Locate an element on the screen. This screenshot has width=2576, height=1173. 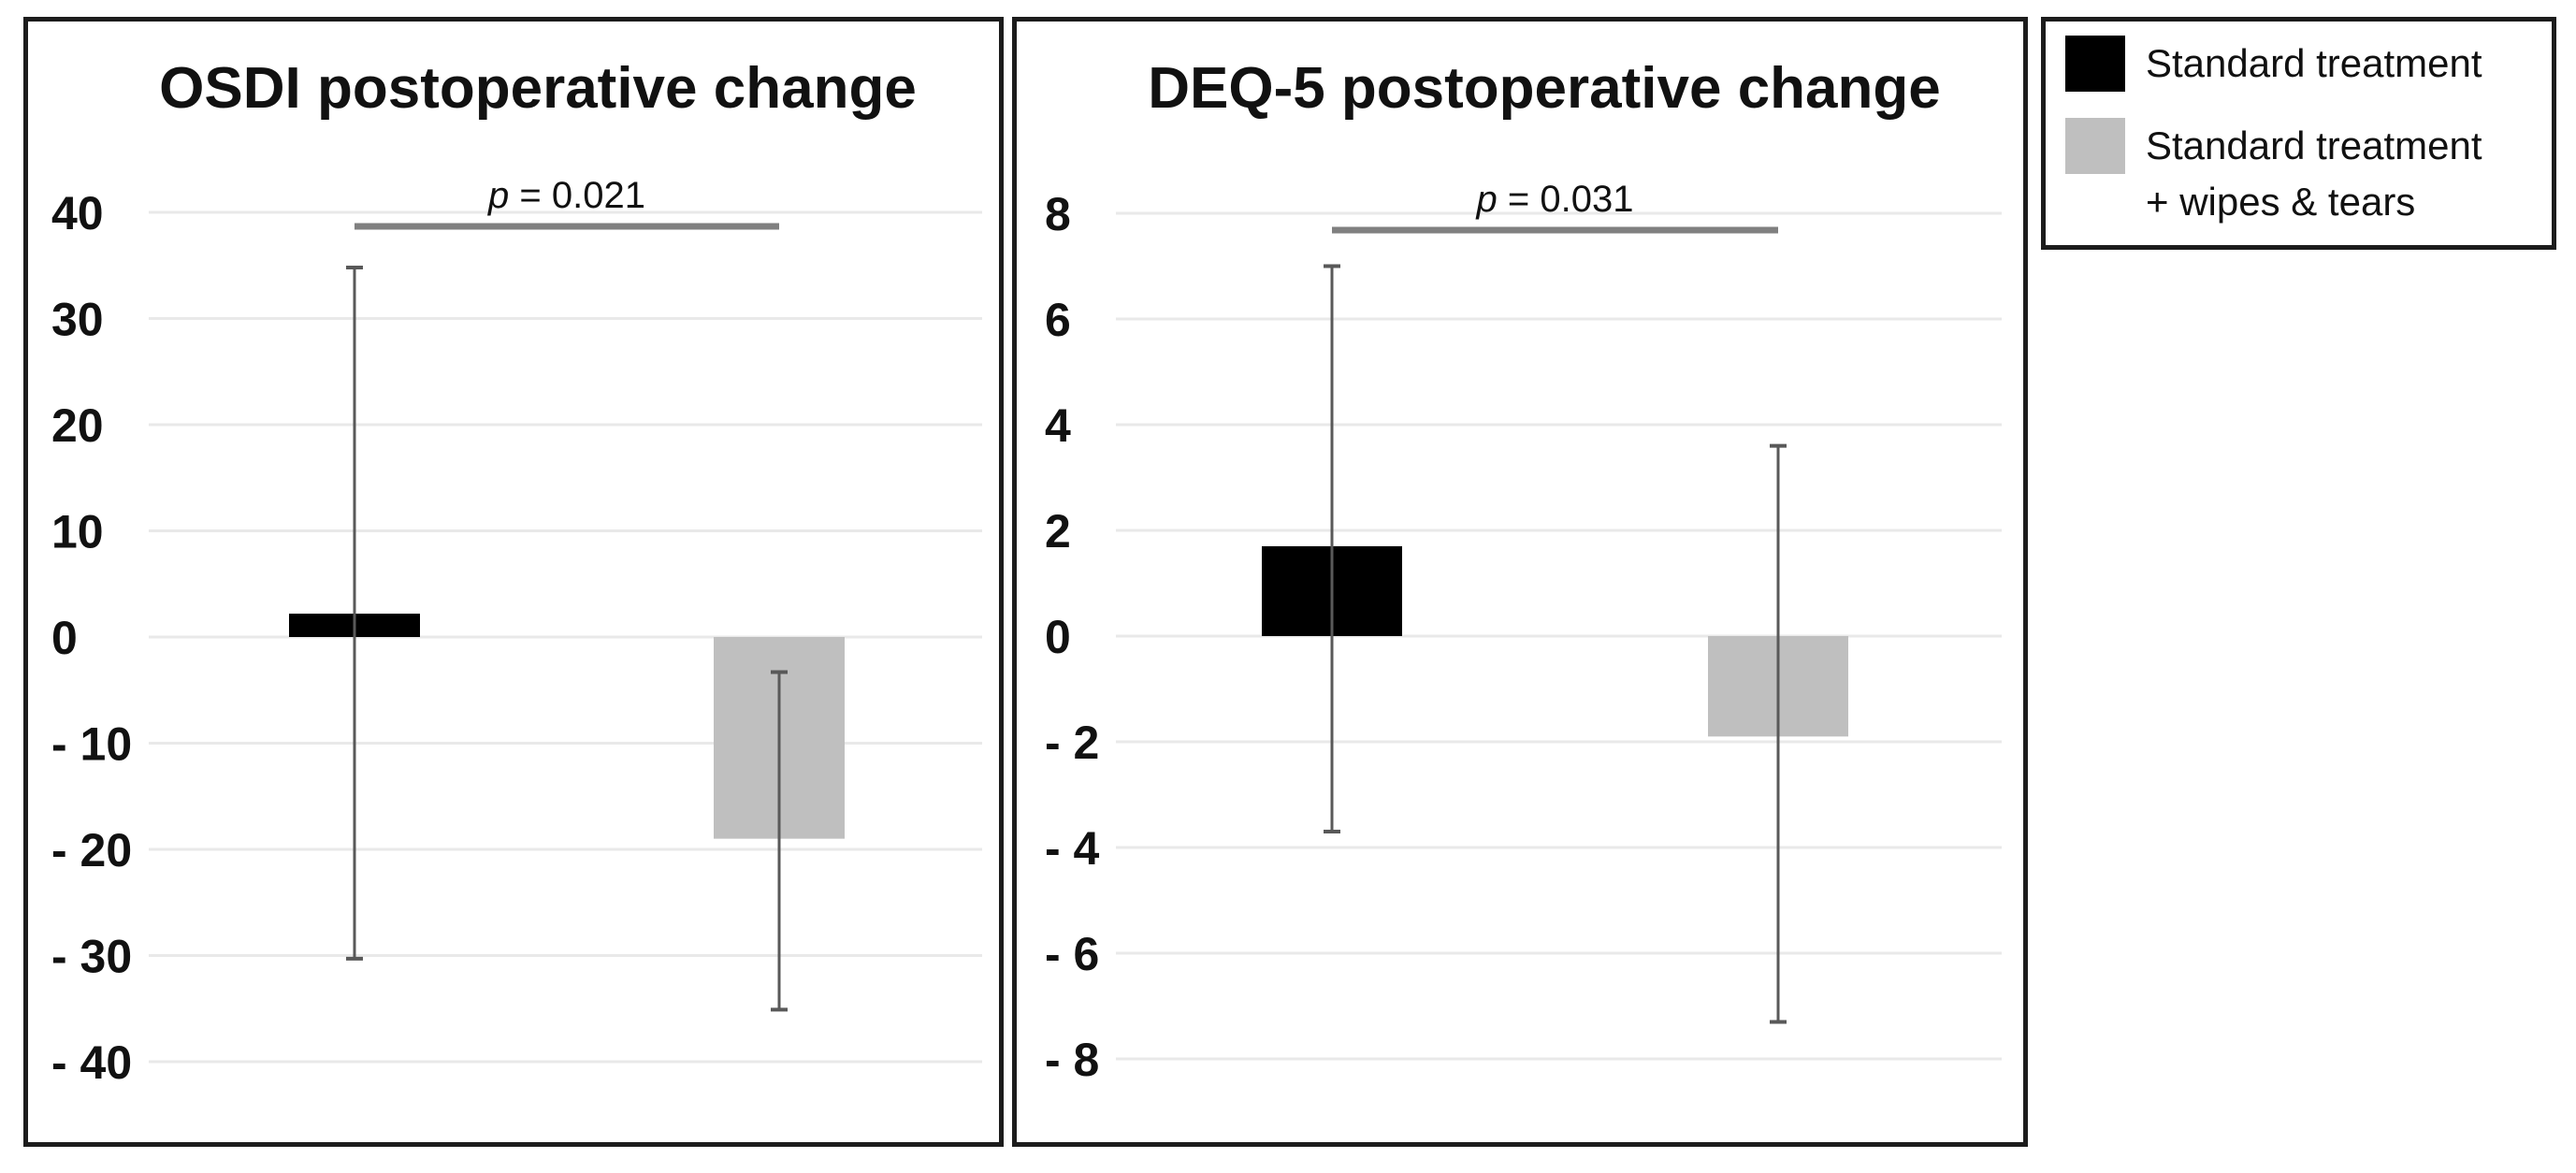
p-value-label: p = 0.021 is located at coordinates (566, 195).